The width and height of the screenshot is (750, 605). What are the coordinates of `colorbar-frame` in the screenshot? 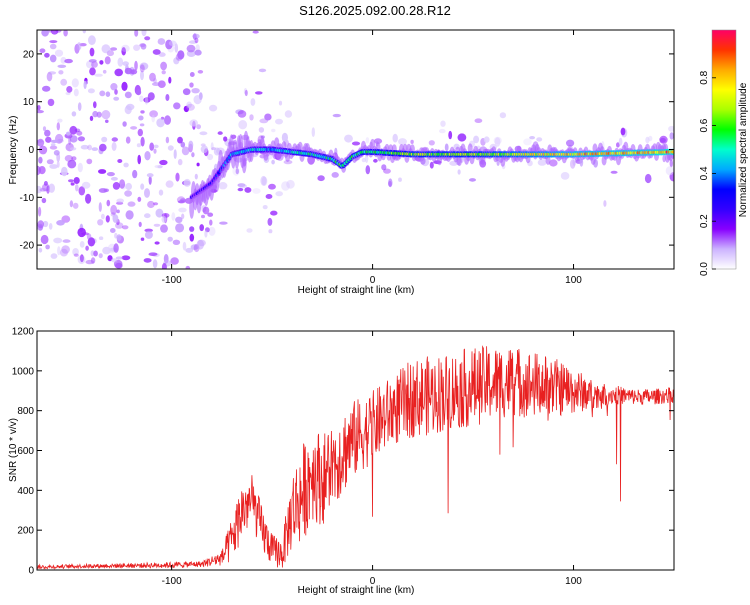 It's located at (724, 149).